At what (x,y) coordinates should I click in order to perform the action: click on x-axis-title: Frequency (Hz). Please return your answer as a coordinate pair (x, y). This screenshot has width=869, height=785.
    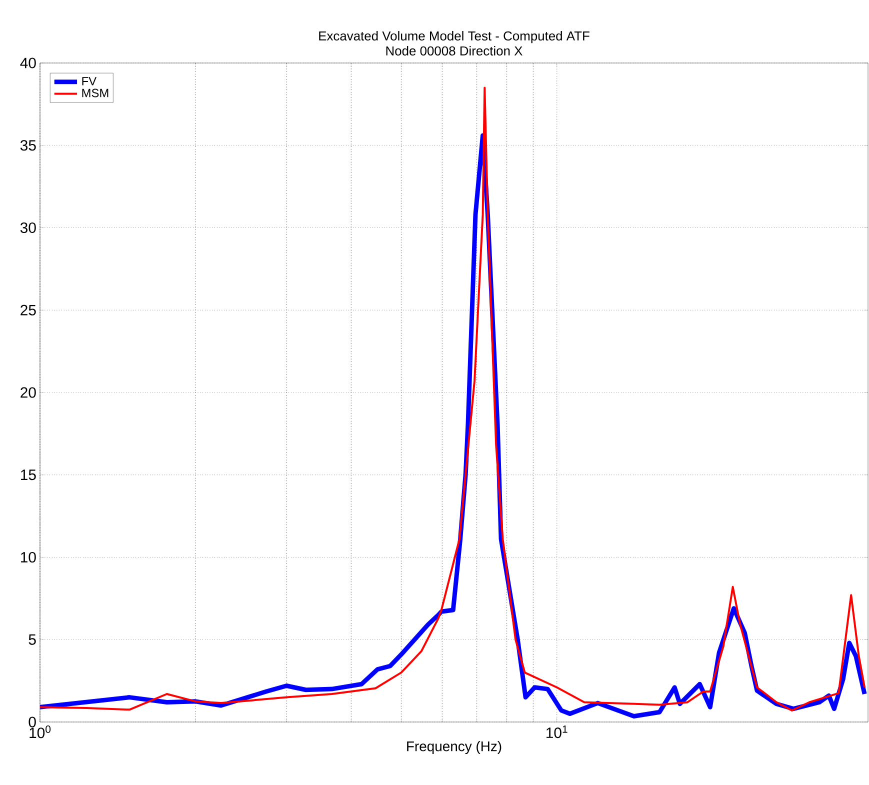
    Looking at the image, I should click on (454, 747).